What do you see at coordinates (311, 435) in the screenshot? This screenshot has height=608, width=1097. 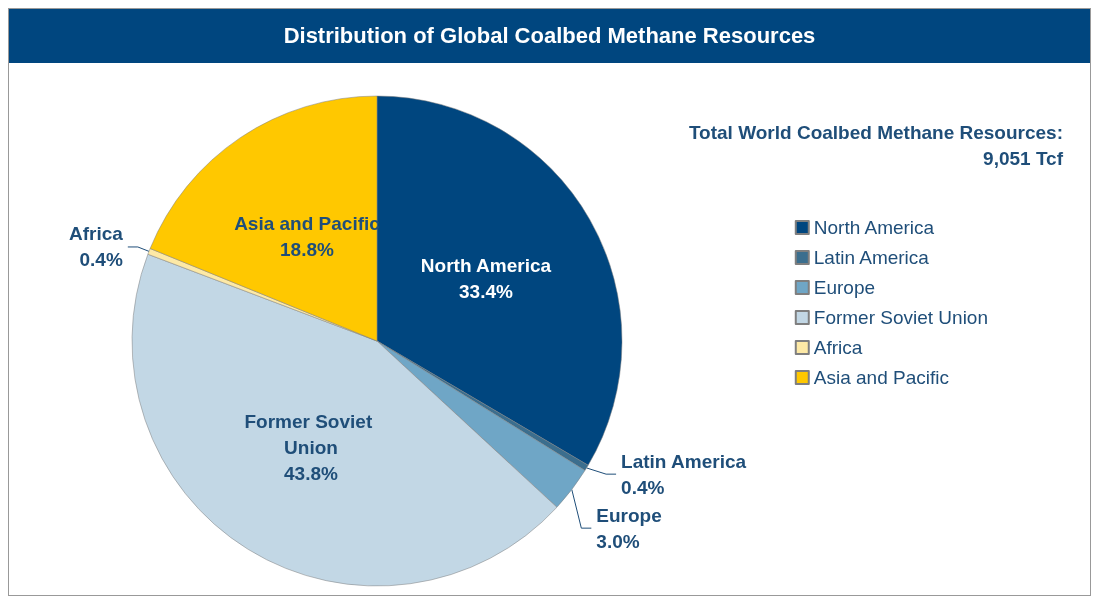 I see `slice-label: Former Soviet Union` at bounding box center [311, 435].